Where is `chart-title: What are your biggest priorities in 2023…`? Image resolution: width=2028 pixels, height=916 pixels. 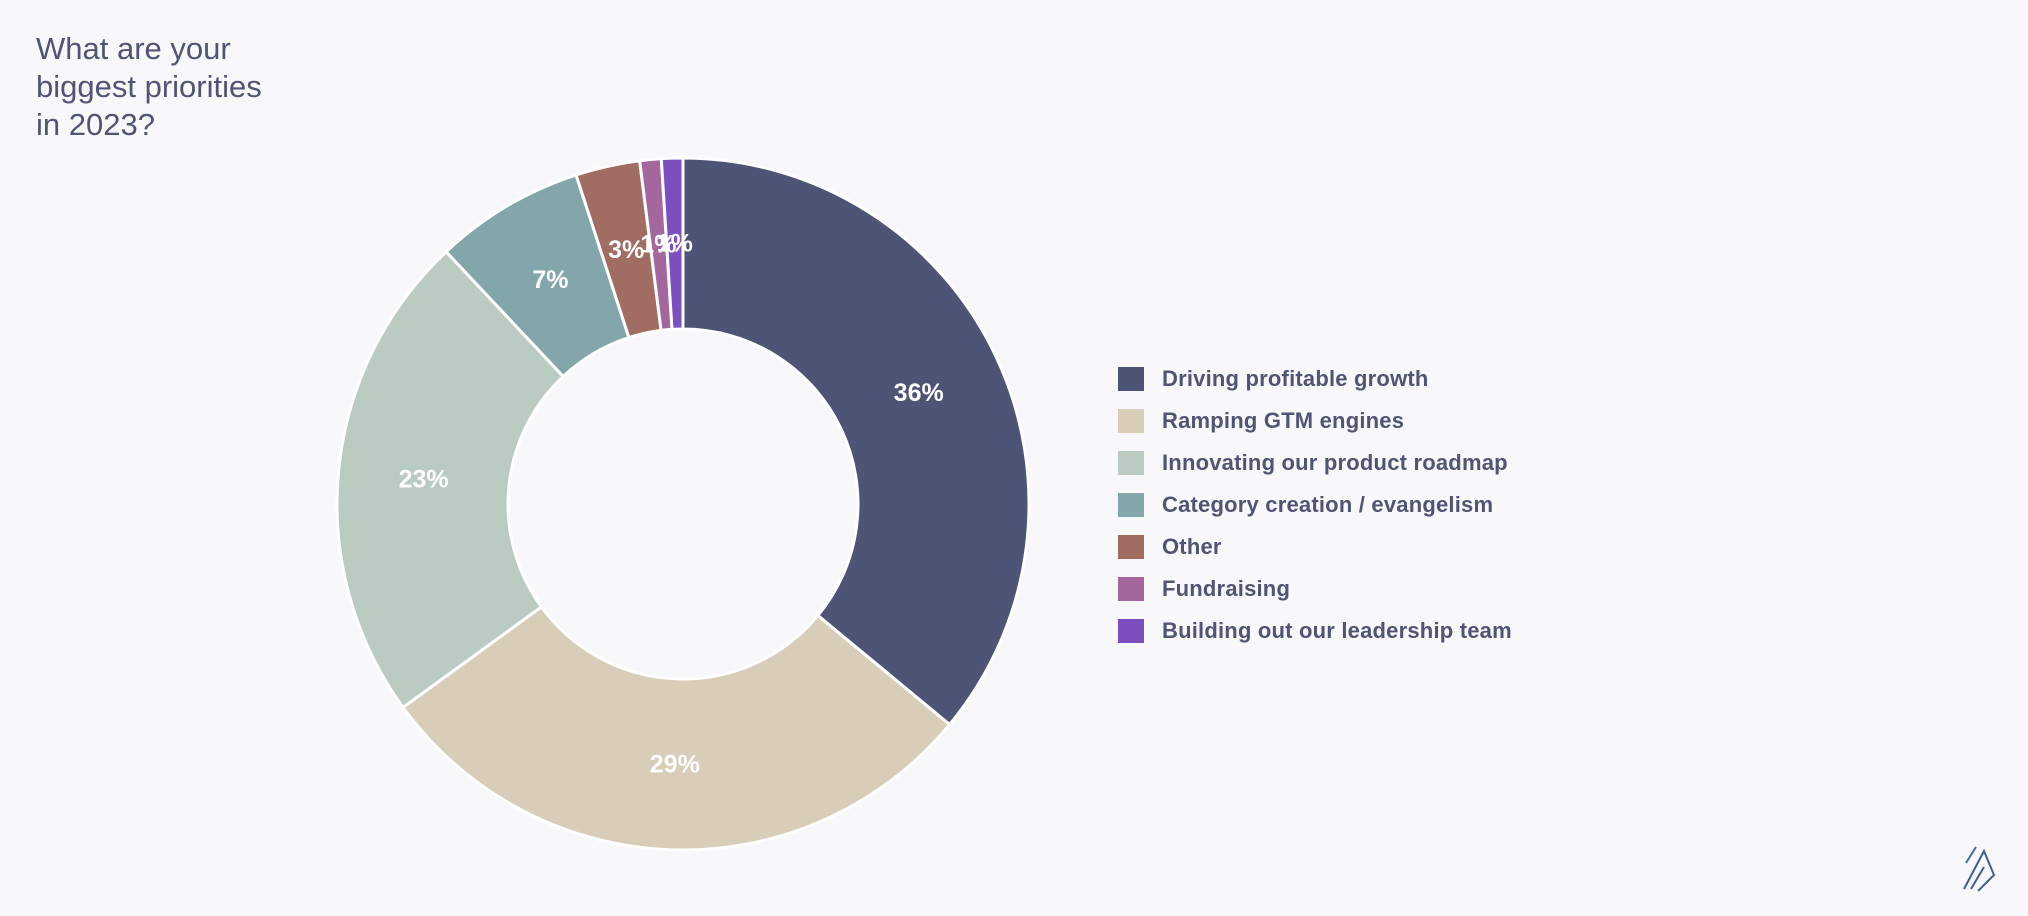 chart-title: What are your biggest priorities in 2023… is located at coordinates (149, 86).